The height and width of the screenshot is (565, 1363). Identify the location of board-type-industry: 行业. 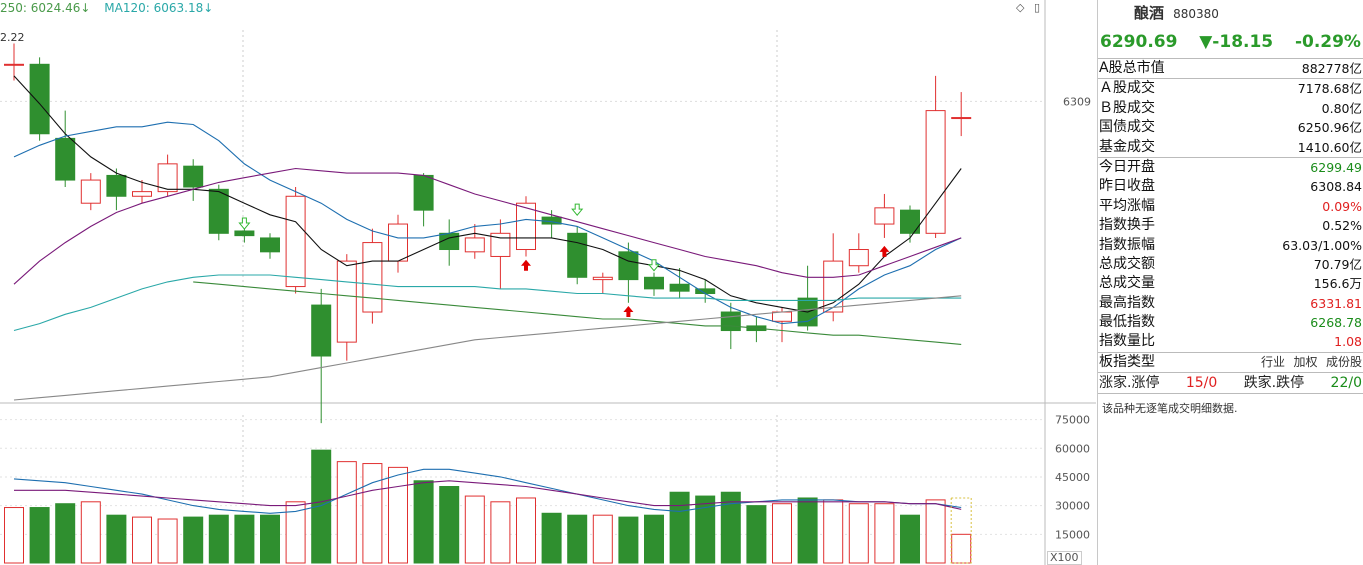
(1273, 361).